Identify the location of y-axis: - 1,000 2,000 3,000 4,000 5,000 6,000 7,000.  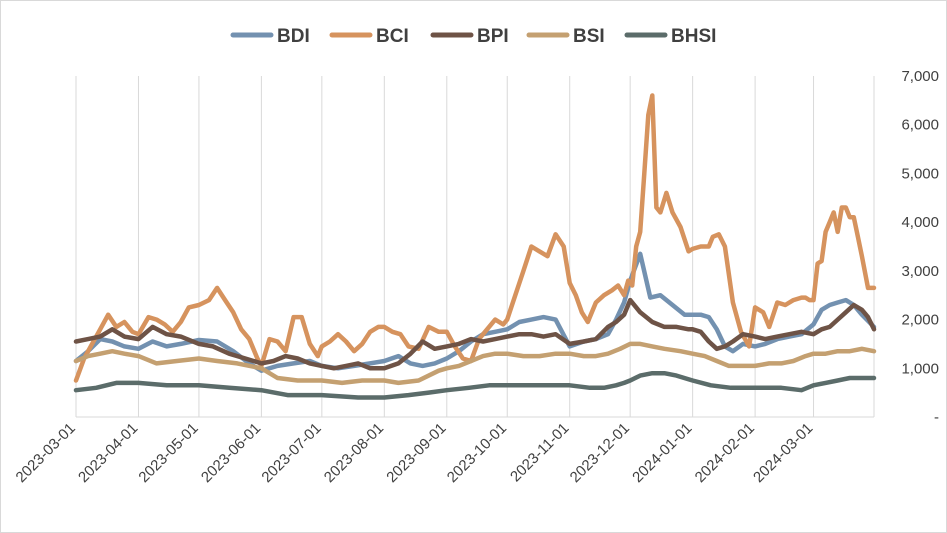
(920, 247).